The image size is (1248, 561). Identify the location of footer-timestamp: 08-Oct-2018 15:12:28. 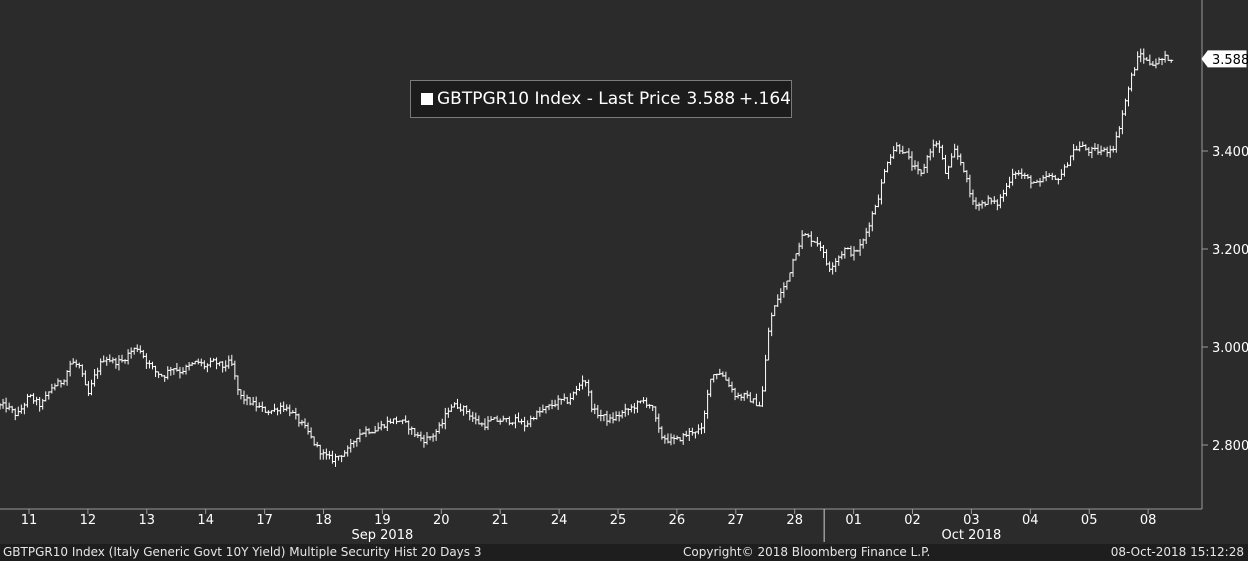
(1177, 552).